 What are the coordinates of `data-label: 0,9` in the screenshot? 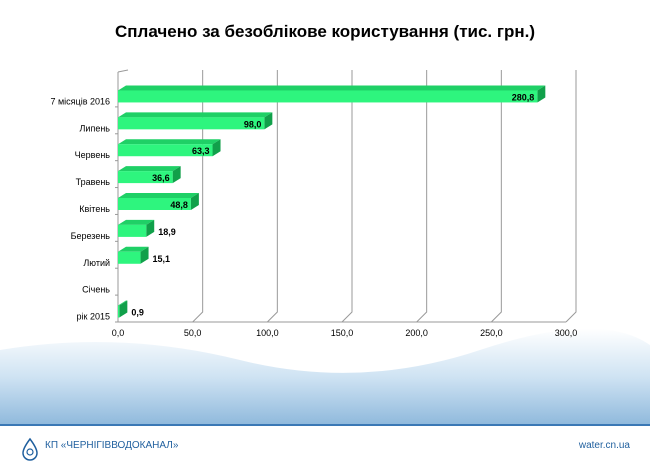 It's located at (137, 313).